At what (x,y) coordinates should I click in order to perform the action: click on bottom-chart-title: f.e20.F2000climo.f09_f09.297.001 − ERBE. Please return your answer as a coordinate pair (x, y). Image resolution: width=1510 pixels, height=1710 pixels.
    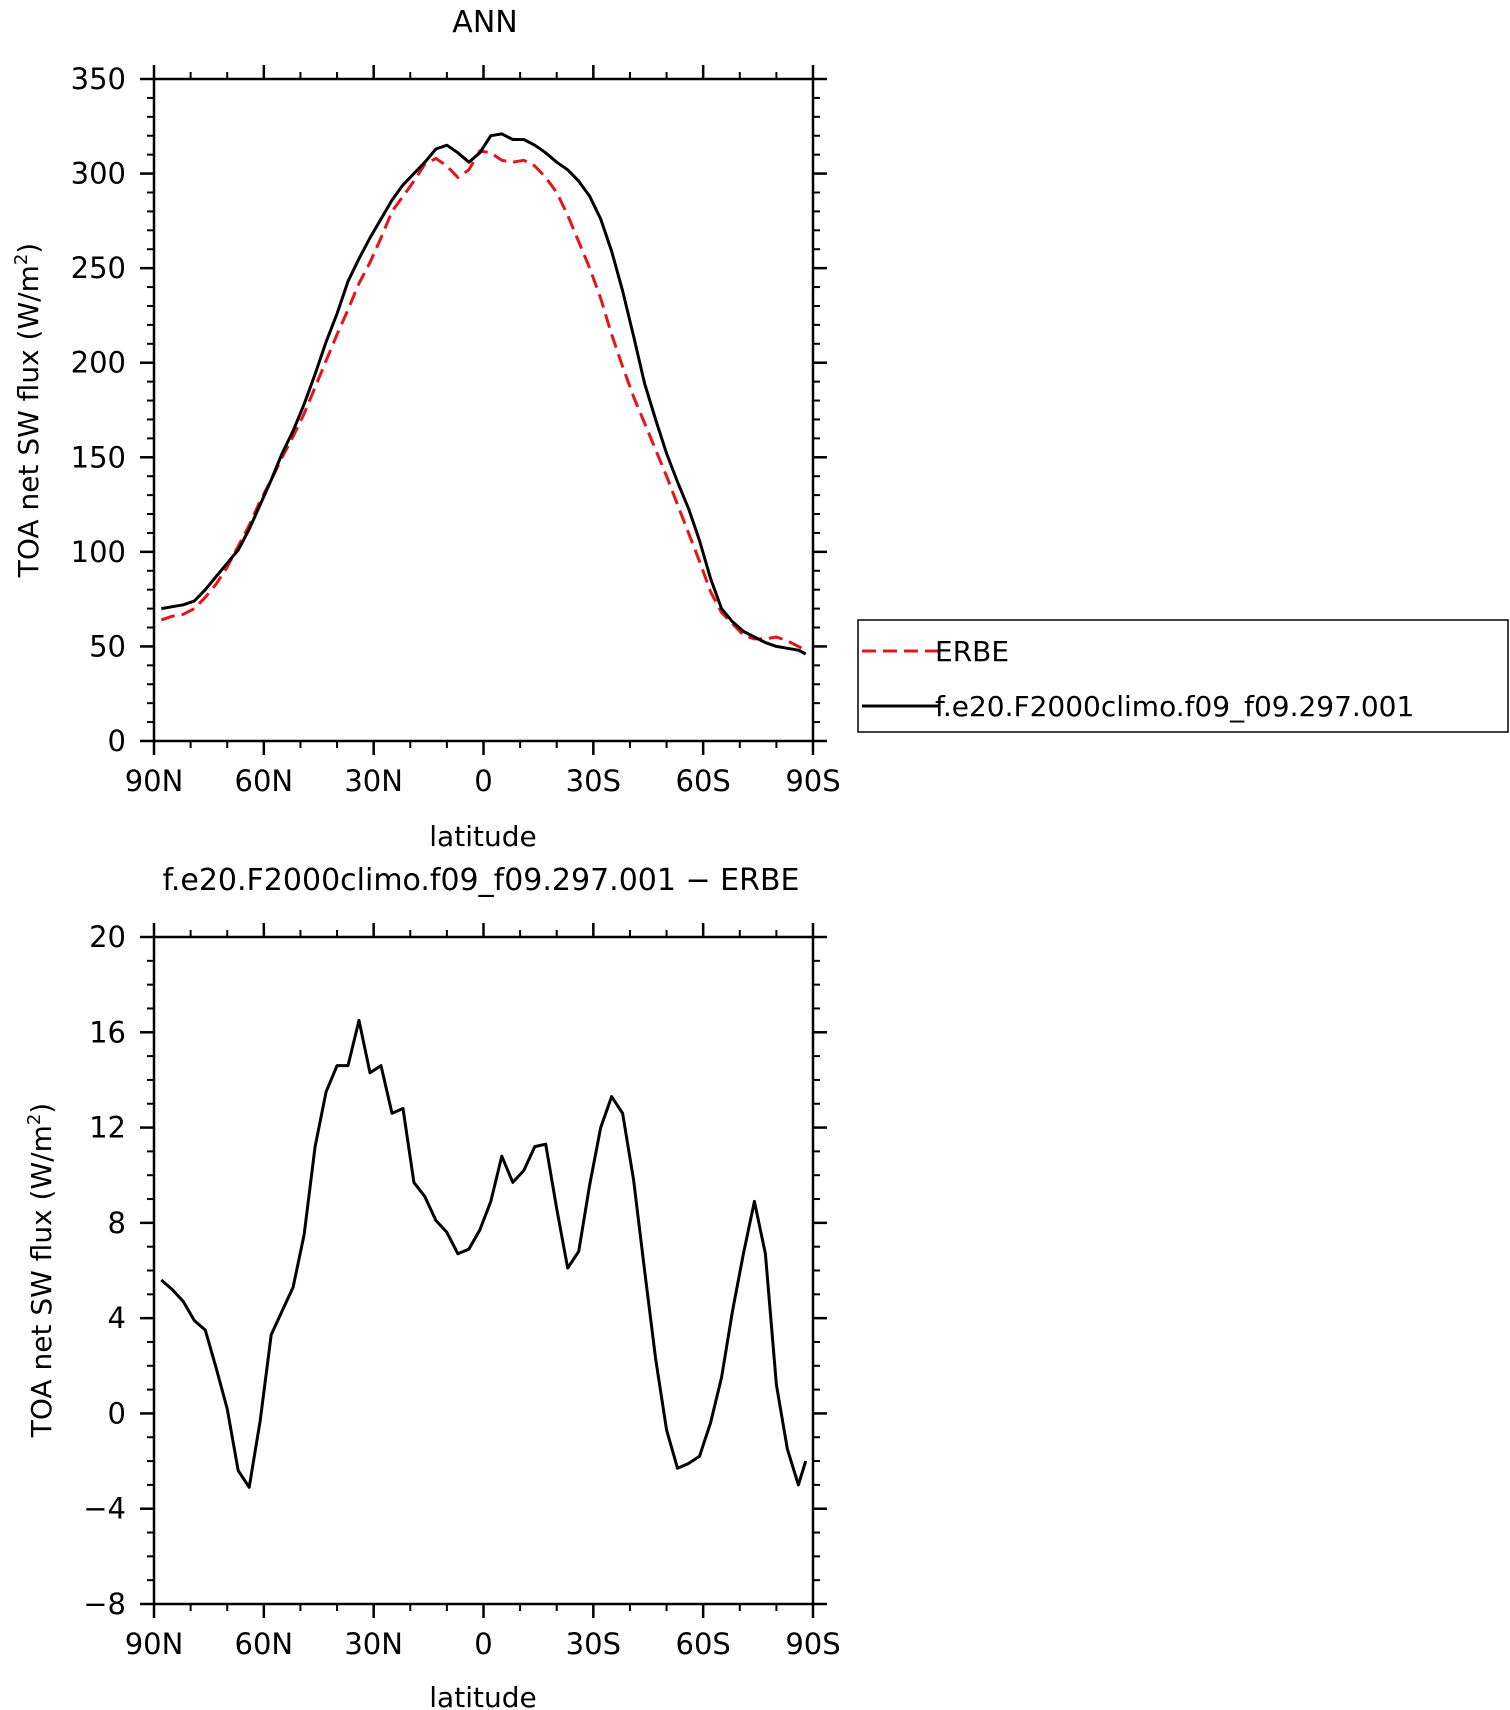
    Looking at the image, I should click on (480, 880).